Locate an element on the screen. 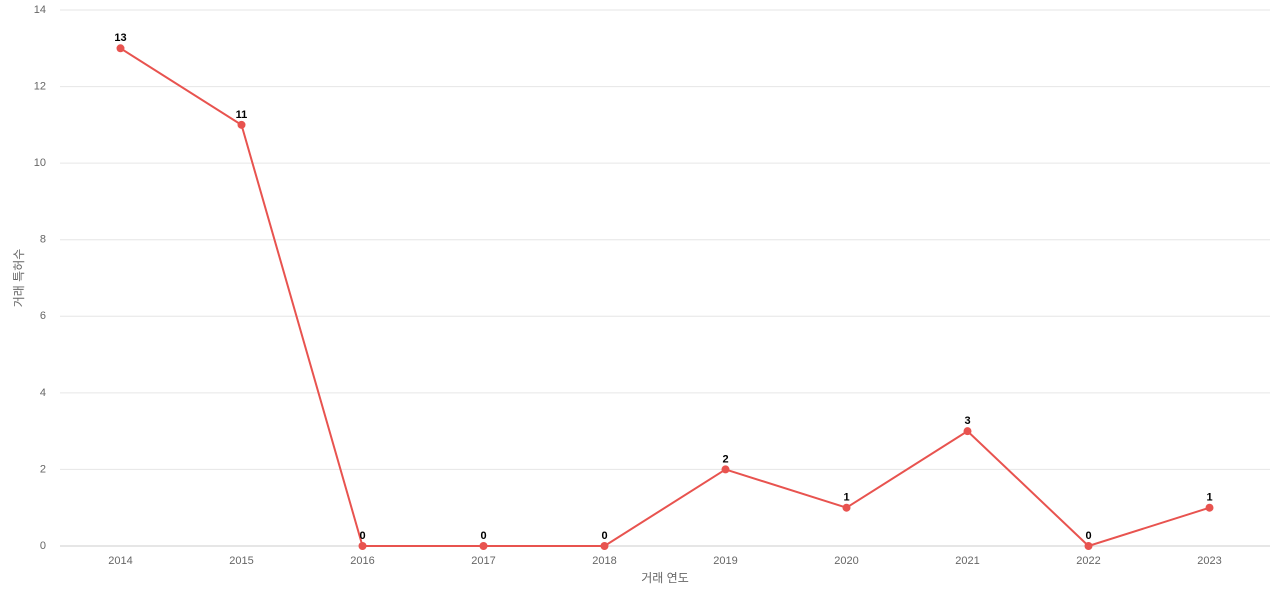  y-tick-label: 6 is located at coordinates (43, 316).